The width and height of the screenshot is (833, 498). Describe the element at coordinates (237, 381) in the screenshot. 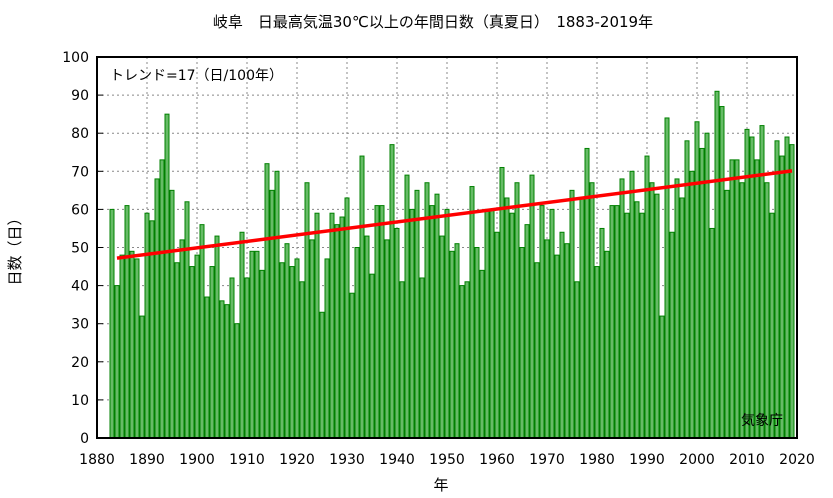

I see `bar-1908` at that location.